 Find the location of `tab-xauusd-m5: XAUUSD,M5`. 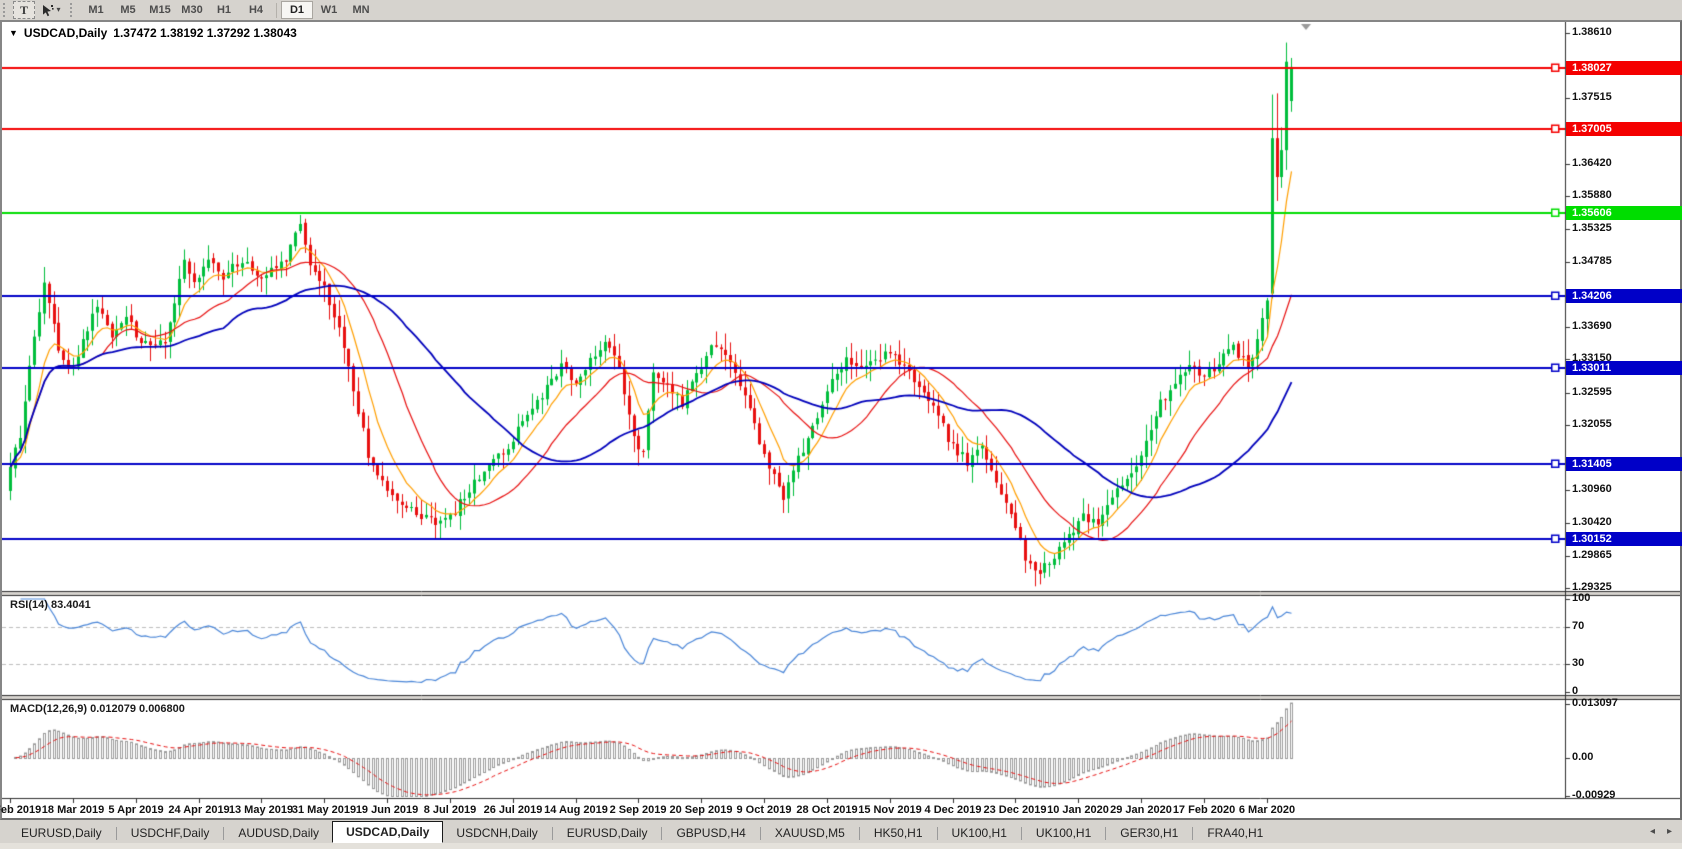

tab-xauusd-m5: XAUUSD,M5 is located at coordinates (809, 833).